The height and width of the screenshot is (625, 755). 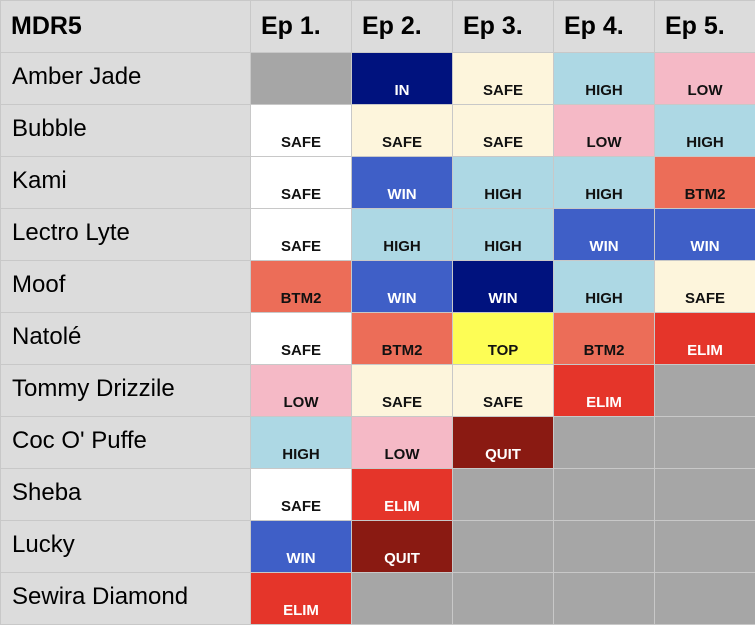 What do you see at coordinates (125, 182) in the screenshot?
I see `contestant-name: Kami` at bounding box center [125, 182].